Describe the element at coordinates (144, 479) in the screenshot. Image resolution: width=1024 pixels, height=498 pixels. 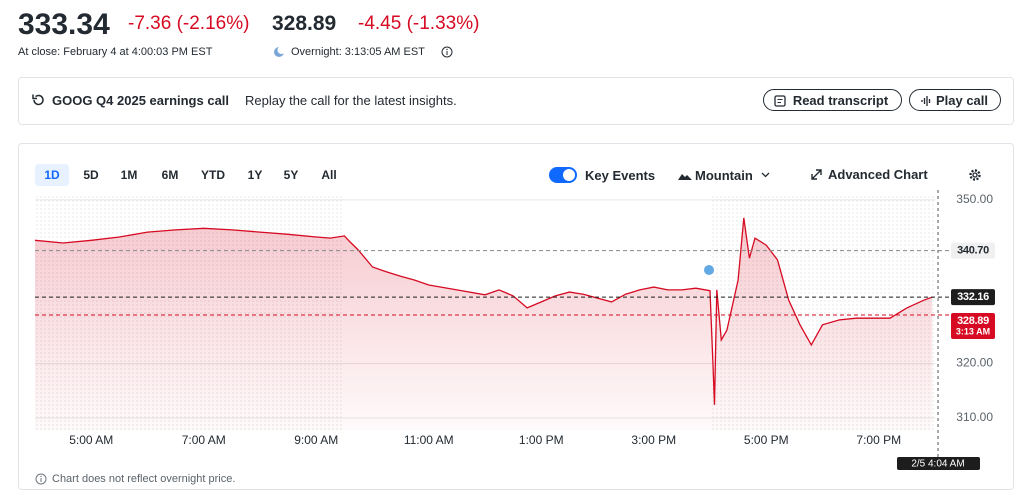
I see `footer-note: Chart does not reflect overnight price.` at that location.